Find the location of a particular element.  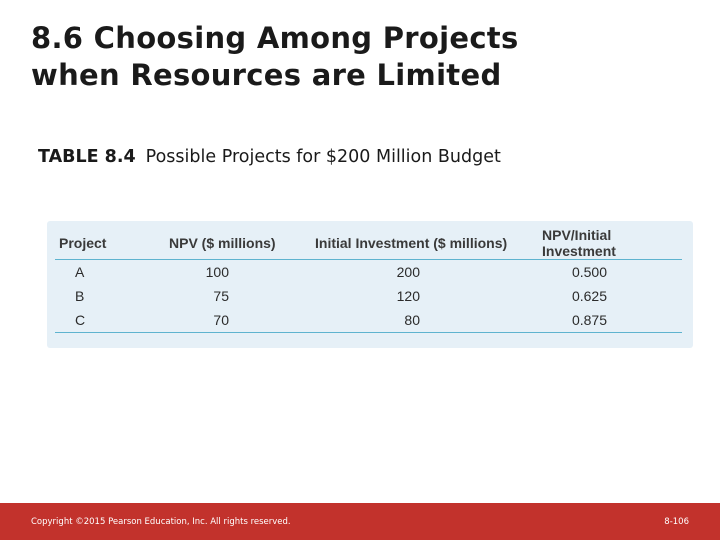

cell-npv-ratio: 0.625 is located at coordinates (589, 296).